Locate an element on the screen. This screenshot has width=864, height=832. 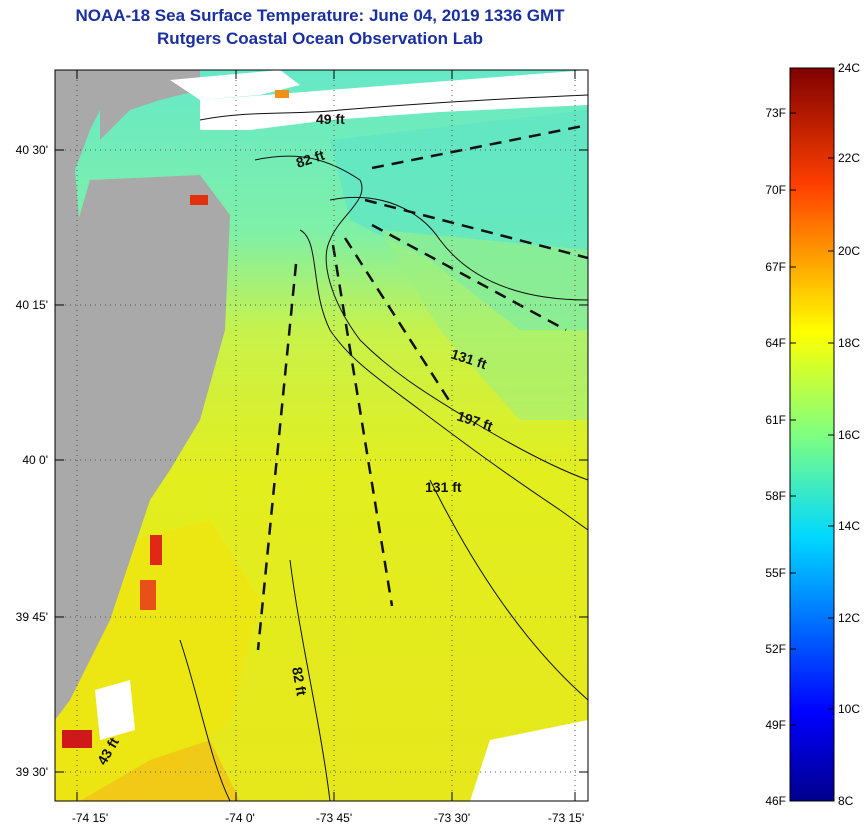
lon-label-74-15: -74 15' is located at coordinates (90, 818).